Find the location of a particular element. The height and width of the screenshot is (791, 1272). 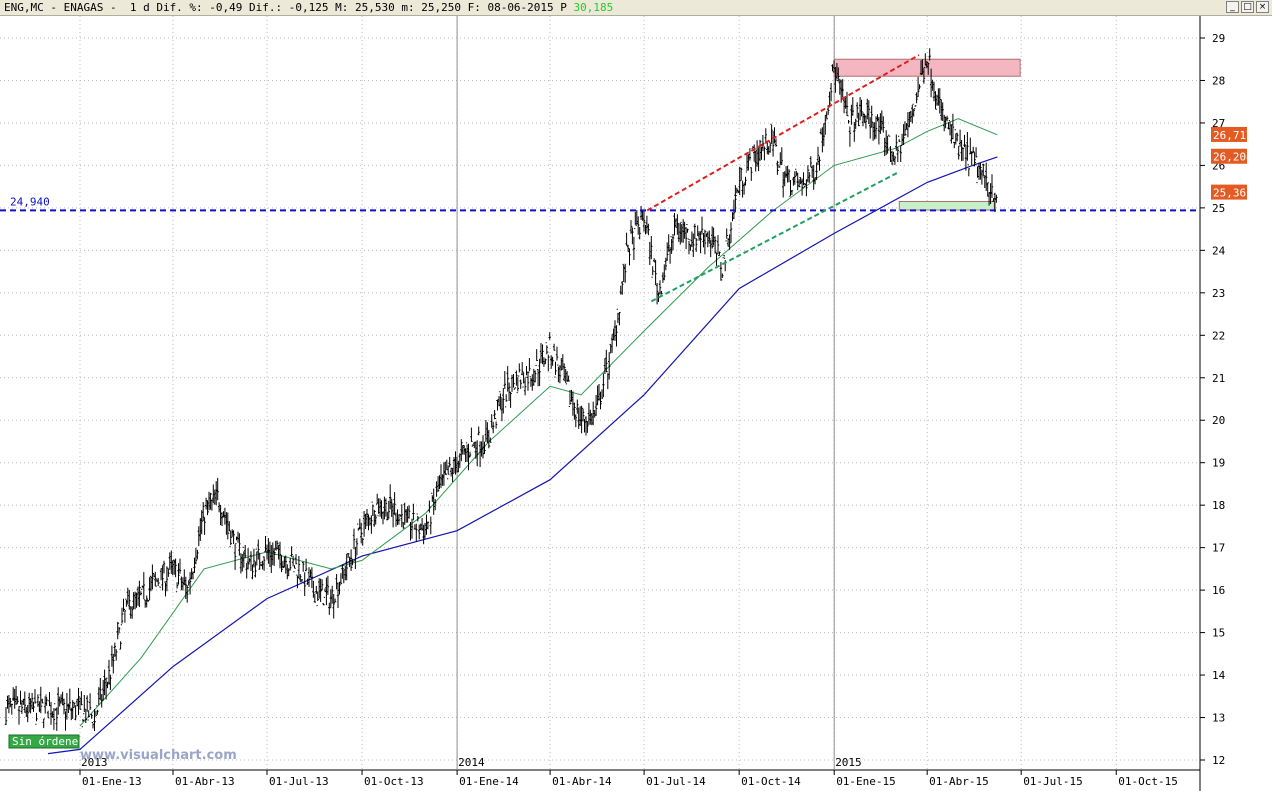

trendline is located at coordinates (783, 133).